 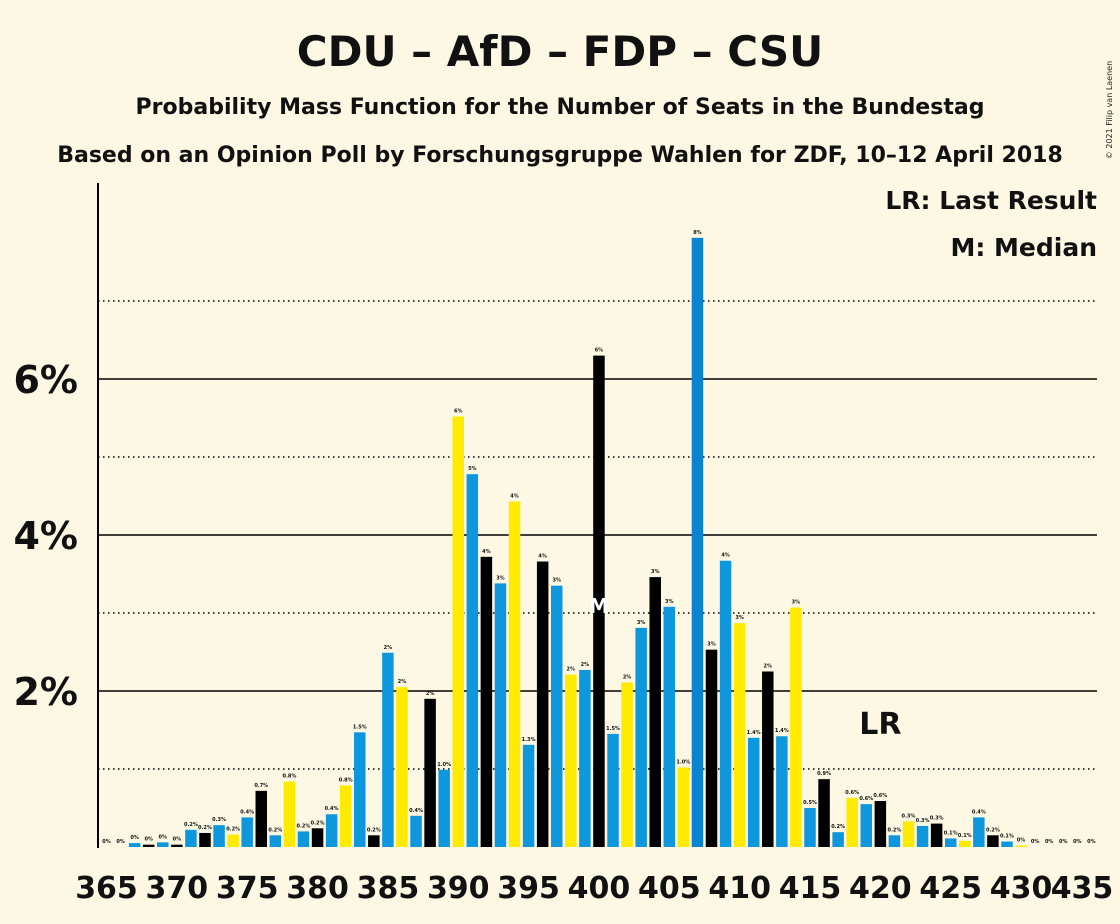 I want to click on bar-label-385: 2%, so click(x=388, y=648).